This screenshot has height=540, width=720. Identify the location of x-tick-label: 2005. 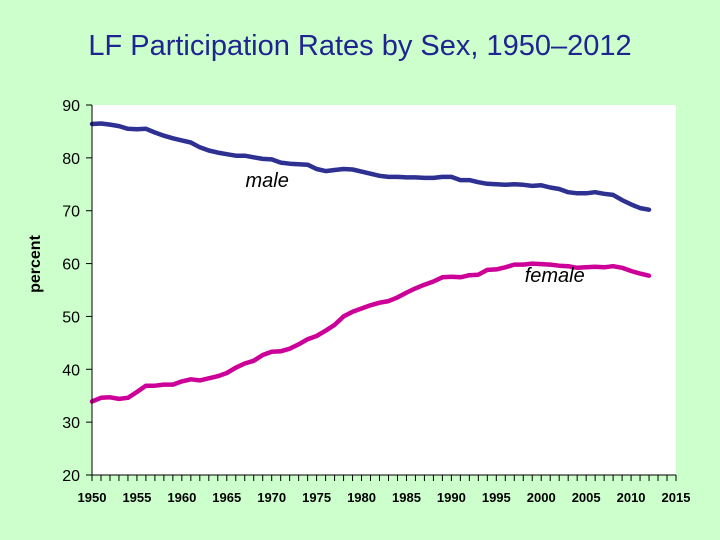
(586, 497).